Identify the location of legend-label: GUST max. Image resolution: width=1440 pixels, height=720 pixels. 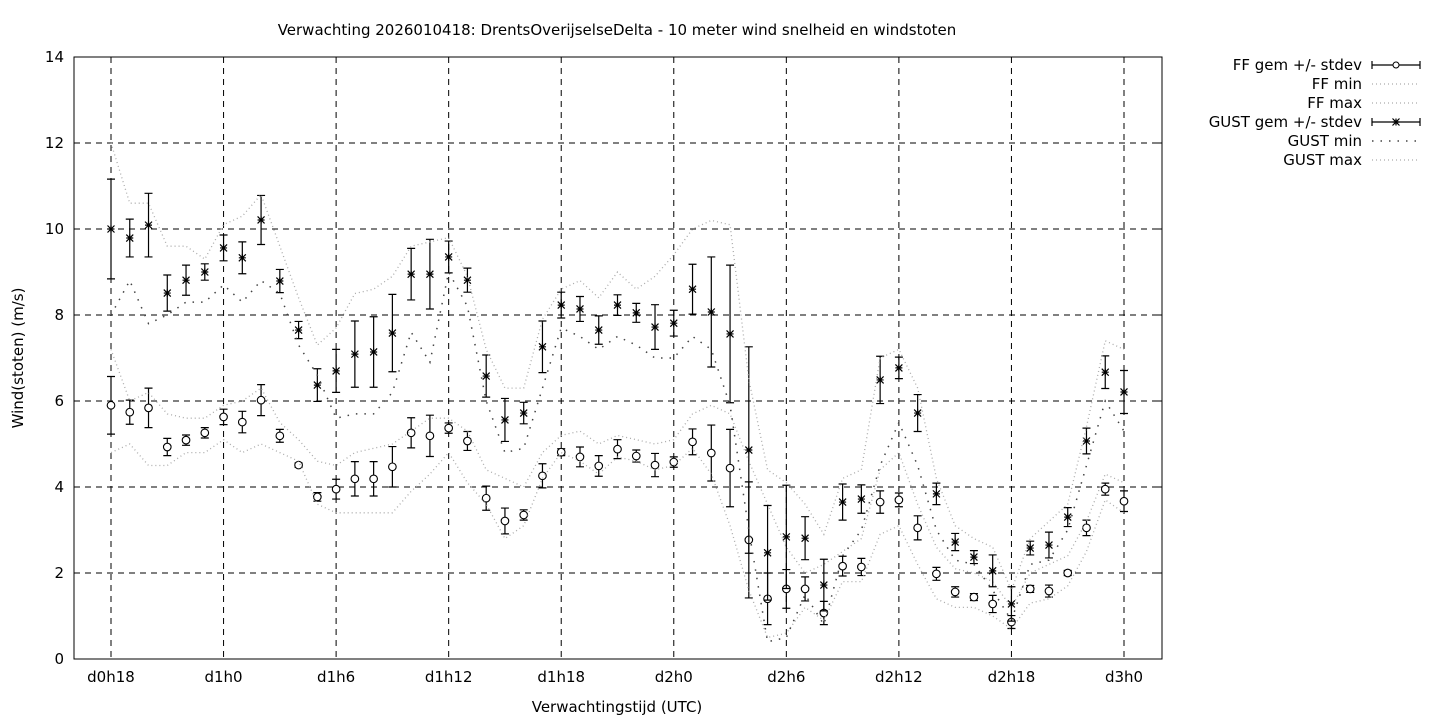
(1322, 160).